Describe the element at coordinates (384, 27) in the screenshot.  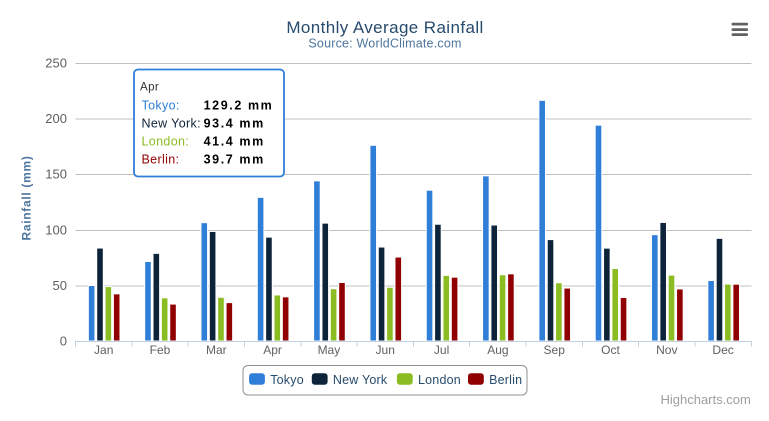
I see `svg-text: Monthly Average Rainfall` at that location.